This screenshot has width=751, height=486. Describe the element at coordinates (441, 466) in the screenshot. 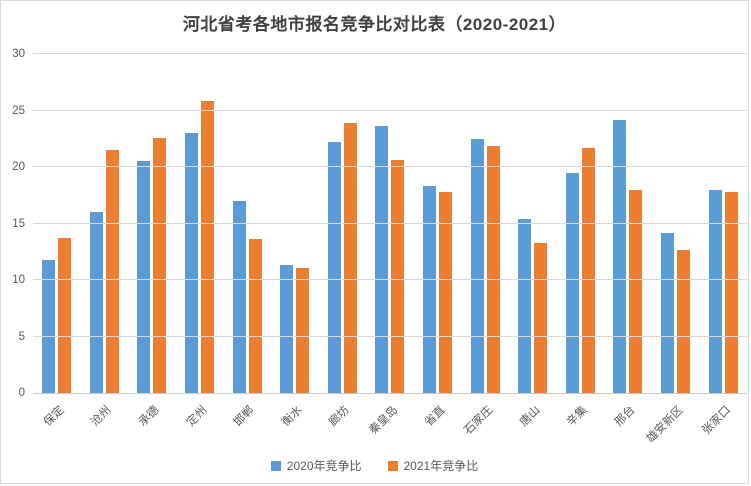

I see `legend-label: 2021年竞争比` at that location.